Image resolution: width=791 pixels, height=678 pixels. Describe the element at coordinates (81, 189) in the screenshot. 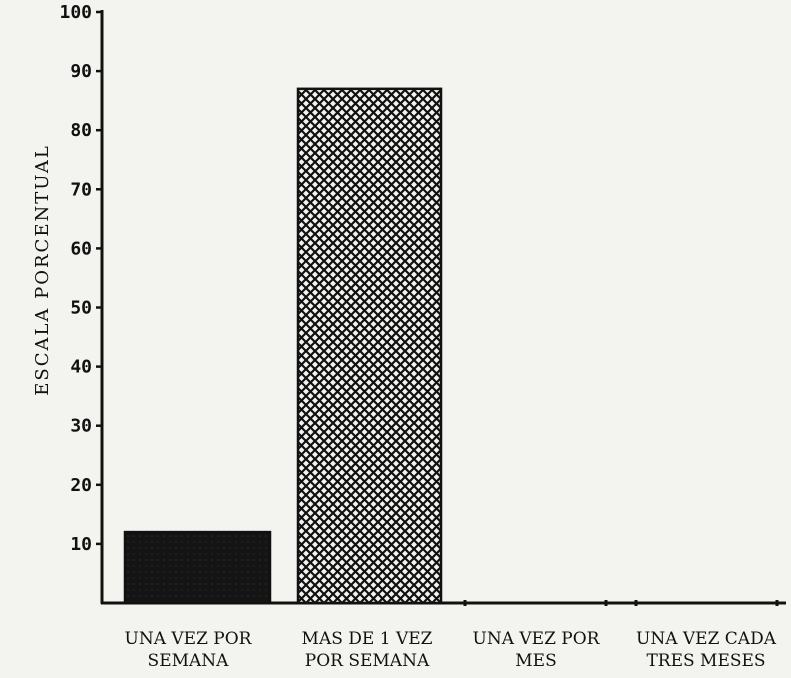

I see `y-tick-label: 70` at that location.